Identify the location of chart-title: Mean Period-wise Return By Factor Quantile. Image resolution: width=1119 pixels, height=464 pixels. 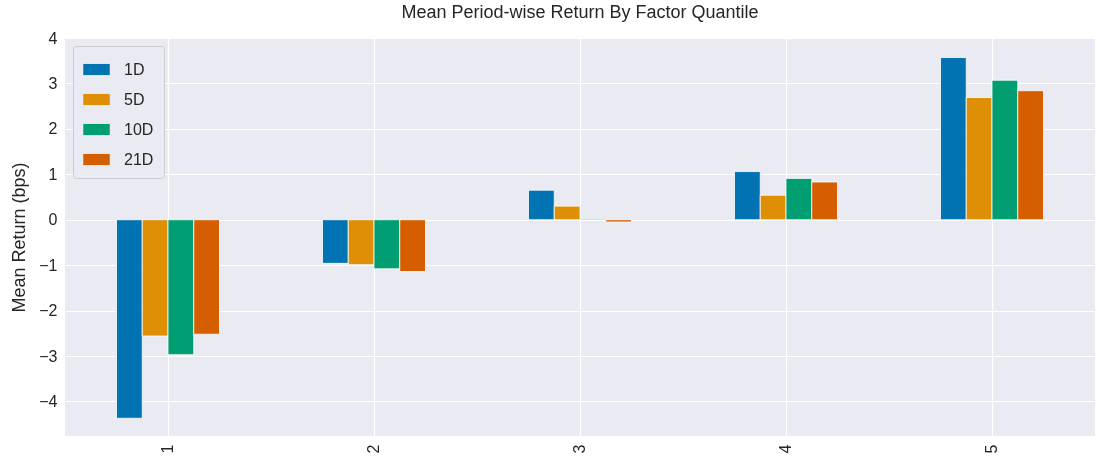
(580, 12).